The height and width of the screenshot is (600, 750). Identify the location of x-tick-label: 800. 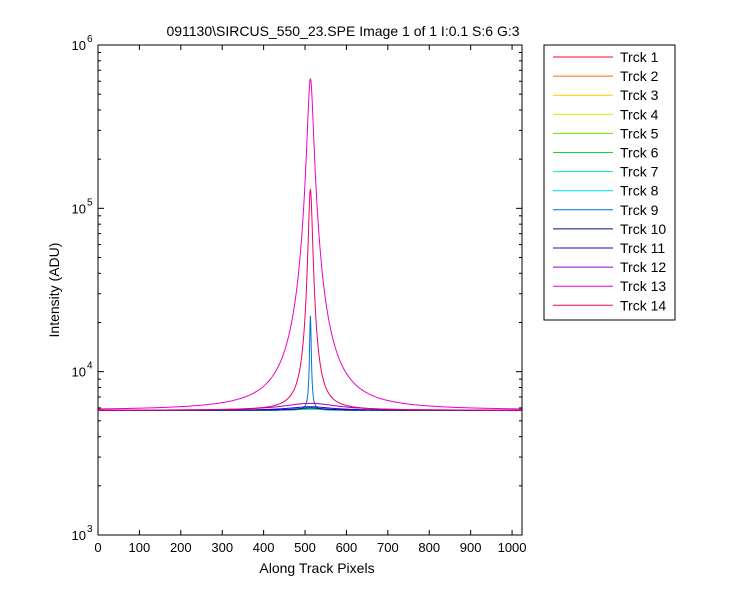
(429, 547).